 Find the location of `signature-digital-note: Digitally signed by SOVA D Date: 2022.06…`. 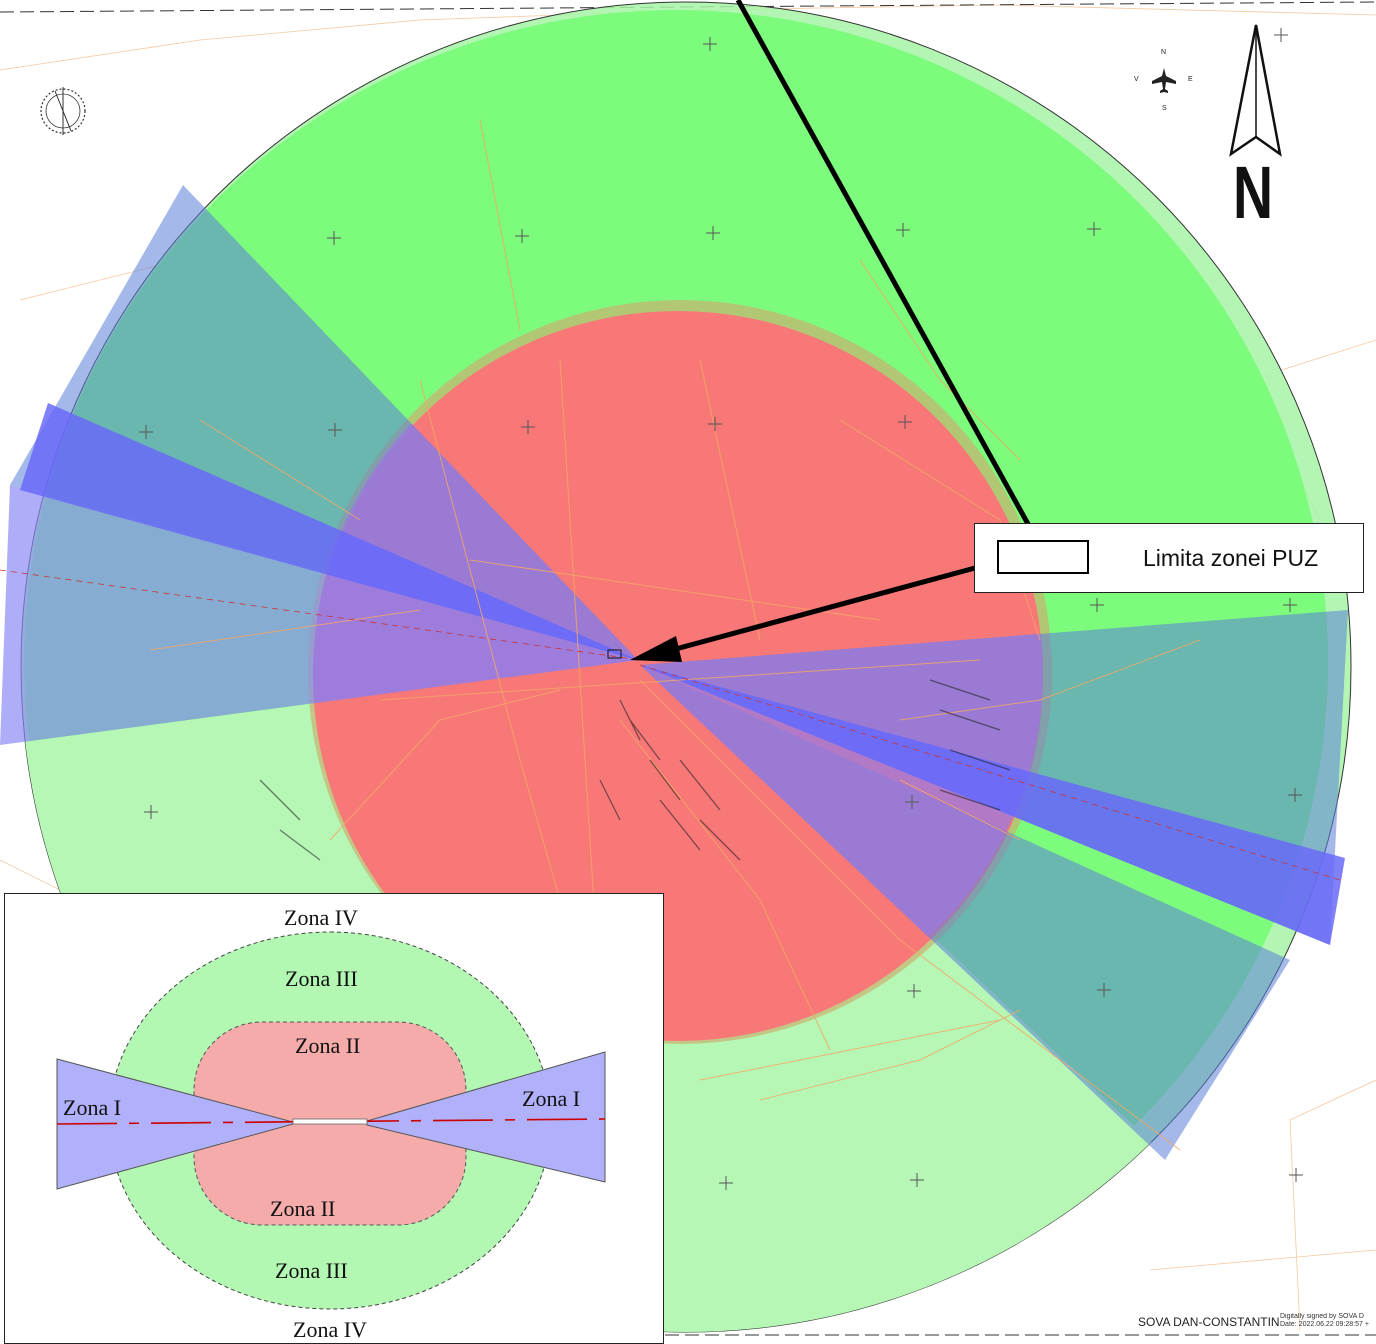

signature-digital-note: Digitally signed by SOVA D Date: 2022.06… is located at coordinates (1324, 1320).